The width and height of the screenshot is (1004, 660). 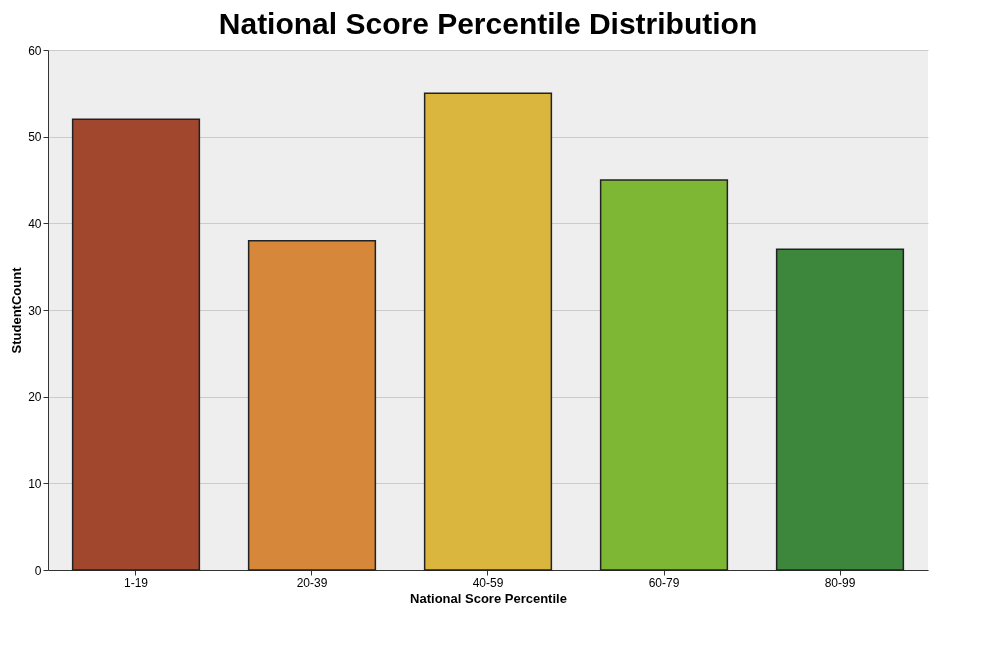 I want to click on y-tick-label: 30, so click(x=35, y=310).